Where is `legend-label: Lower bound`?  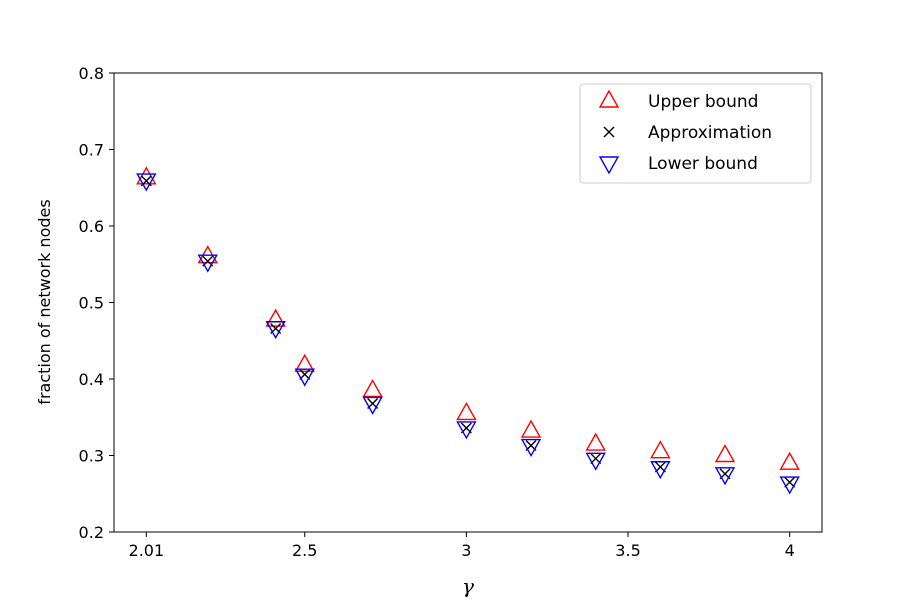 legend-label: Lower bound is located at coordinates (703, 164).